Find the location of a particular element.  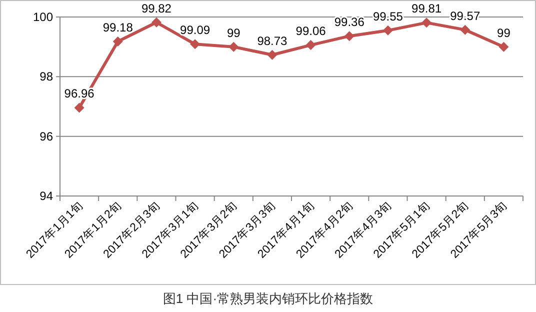

data-label: 99.36 is located at coordinates (349, 22).